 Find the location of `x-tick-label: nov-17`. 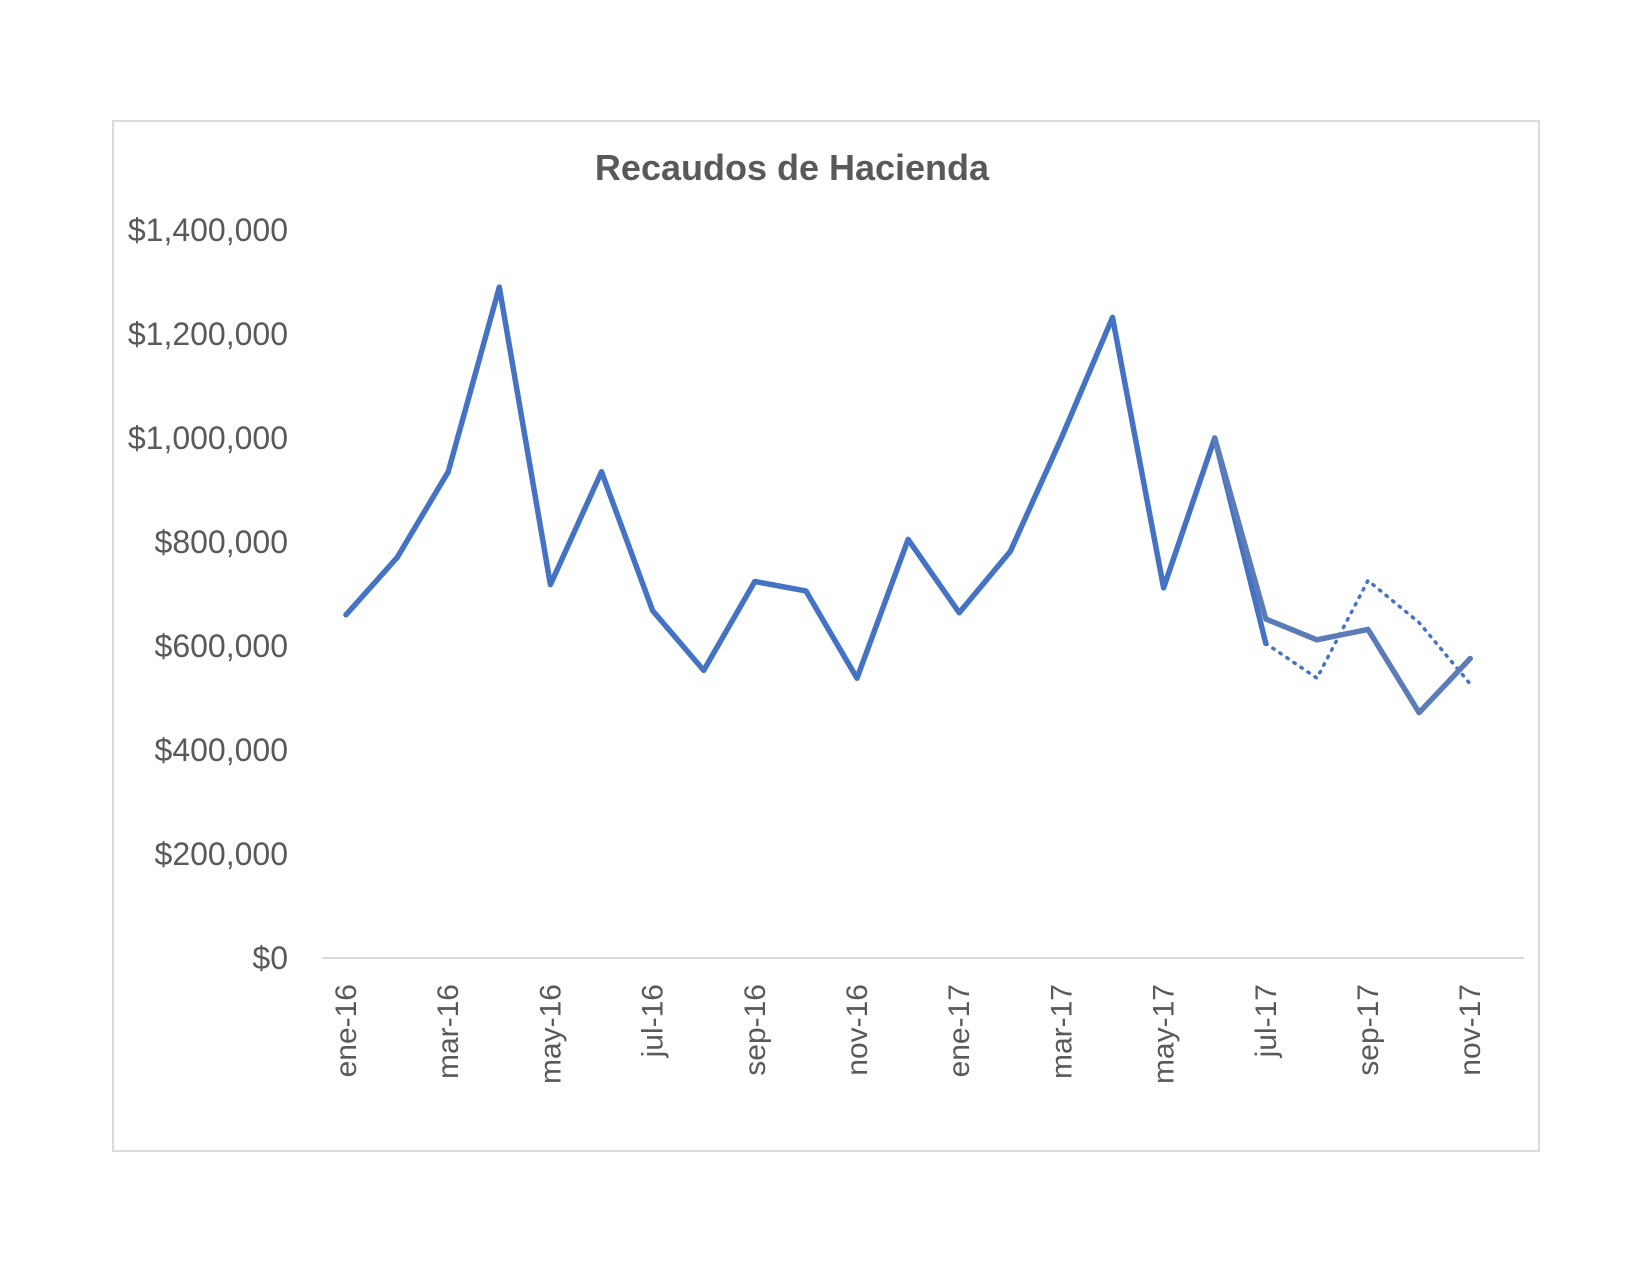

x-tick-label: nov-17 is located at coordinates (1470, 1030).